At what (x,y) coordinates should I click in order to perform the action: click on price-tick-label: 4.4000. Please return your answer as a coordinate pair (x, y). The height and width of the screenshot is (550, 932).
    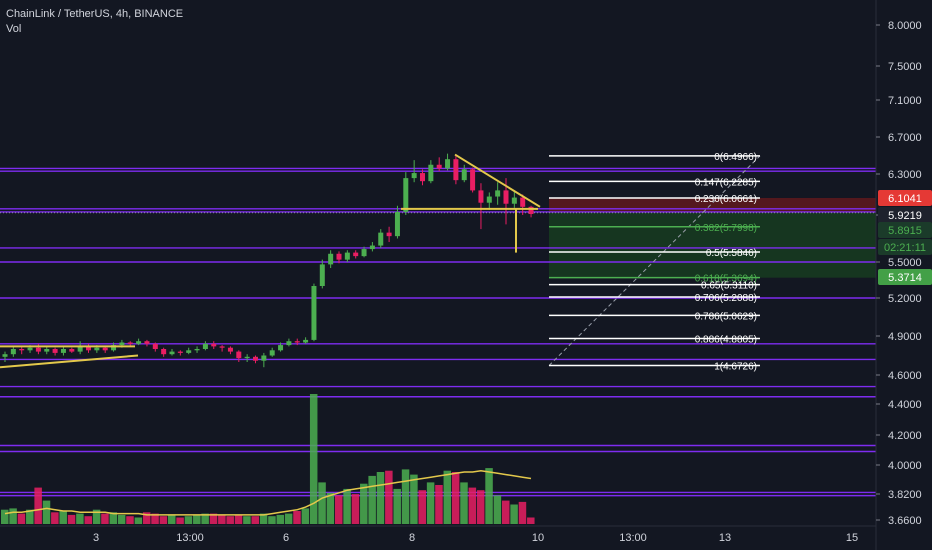
    Looking at the image, I should click on (905, 405).